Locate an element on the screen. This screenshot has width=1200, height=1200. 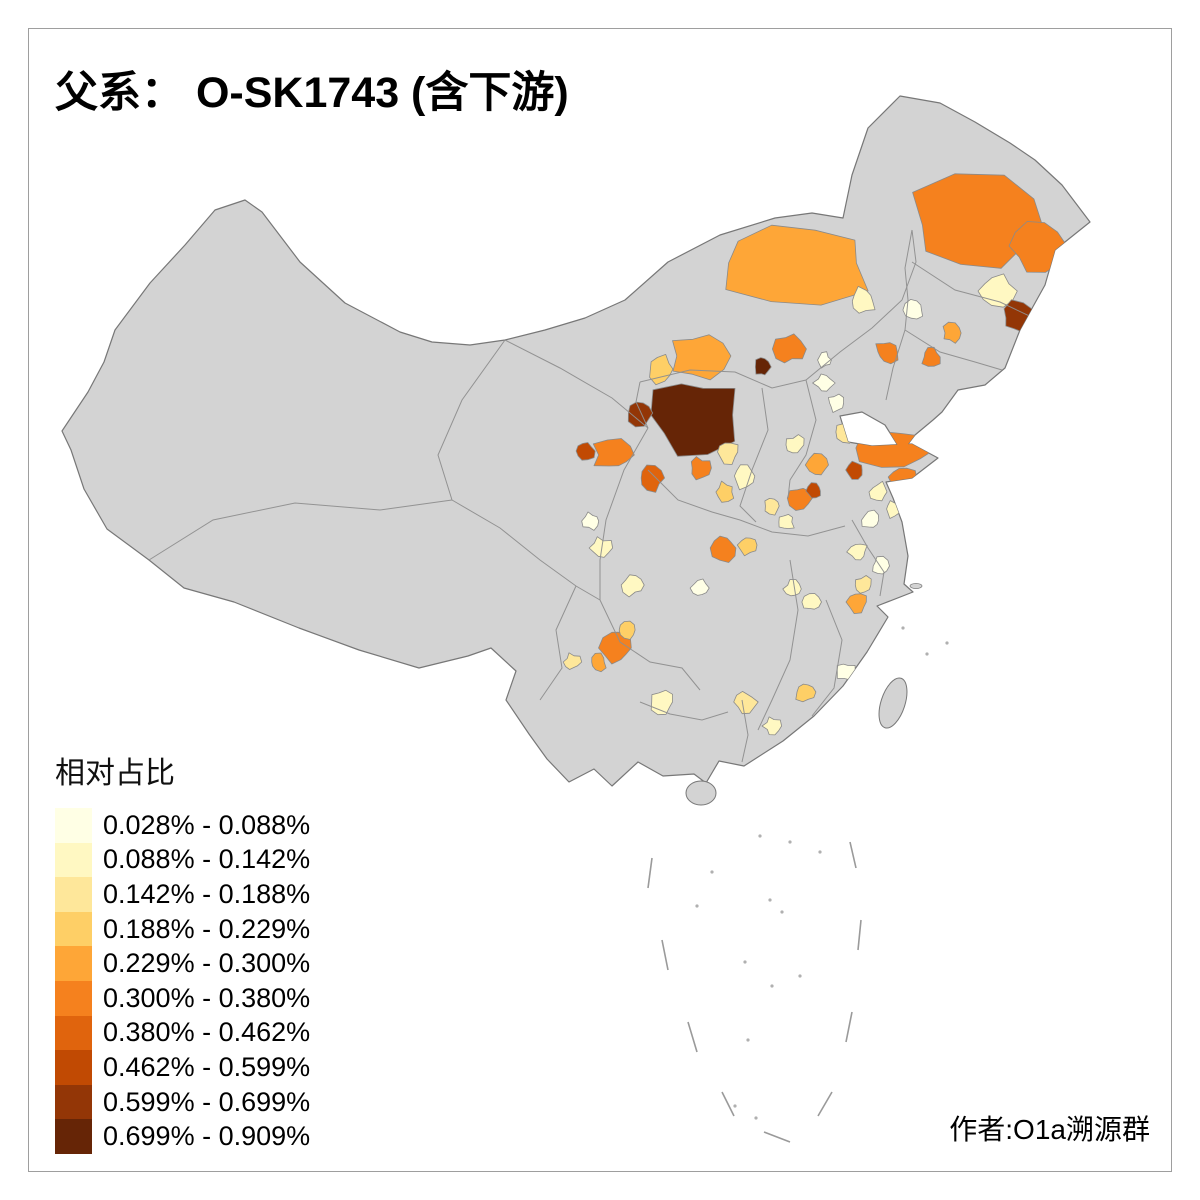
legend-title: 相对占比 is located at coordinates (115, 773).